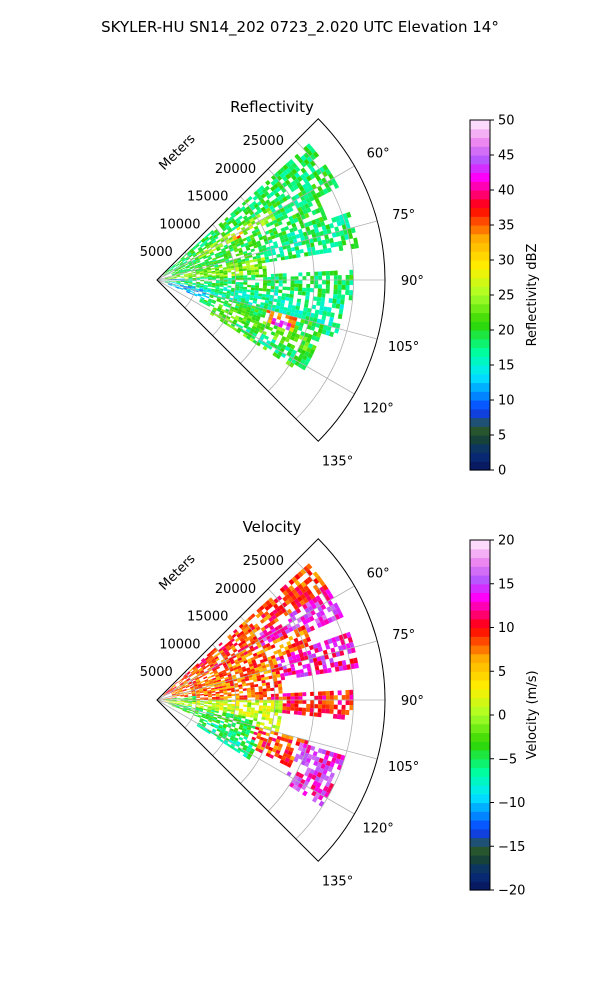  What do you see at coordinates (337, 462) in the screenshot?
I see `azimuth-tick-label: 135°` at bounding box center [337, 462].